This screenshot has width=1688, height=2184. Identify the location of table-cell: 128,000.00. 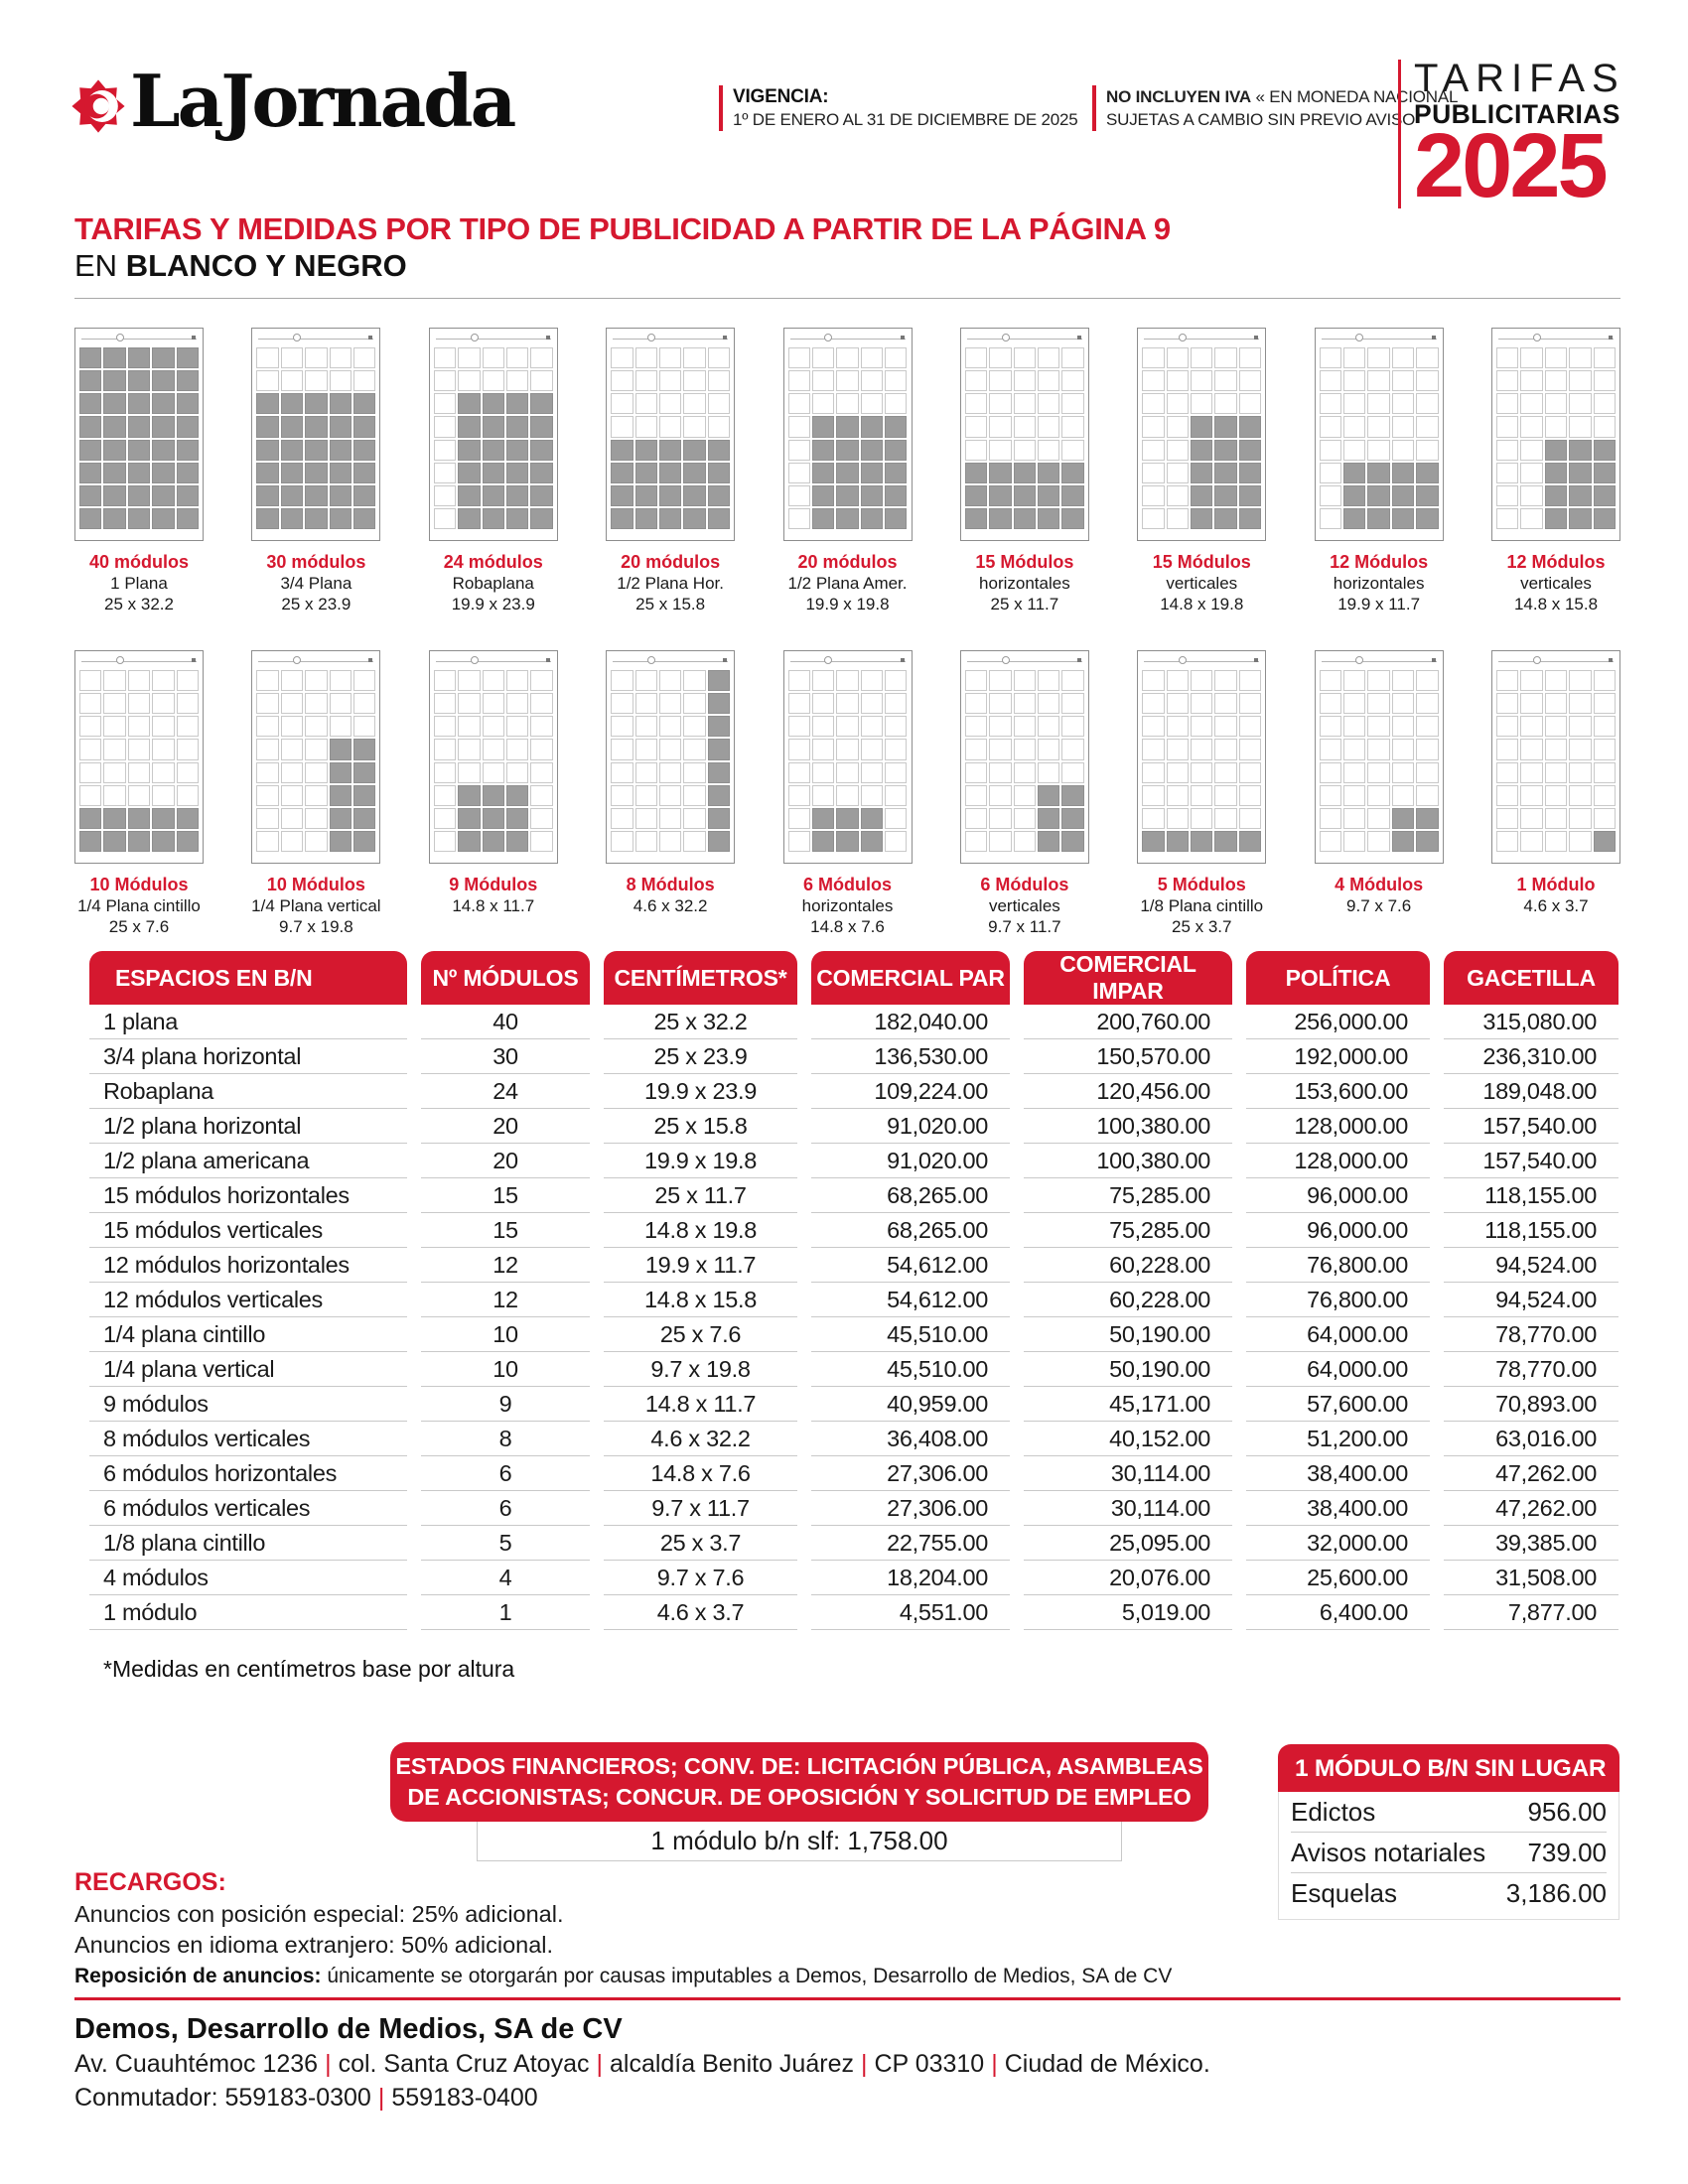
(1338, 1161).